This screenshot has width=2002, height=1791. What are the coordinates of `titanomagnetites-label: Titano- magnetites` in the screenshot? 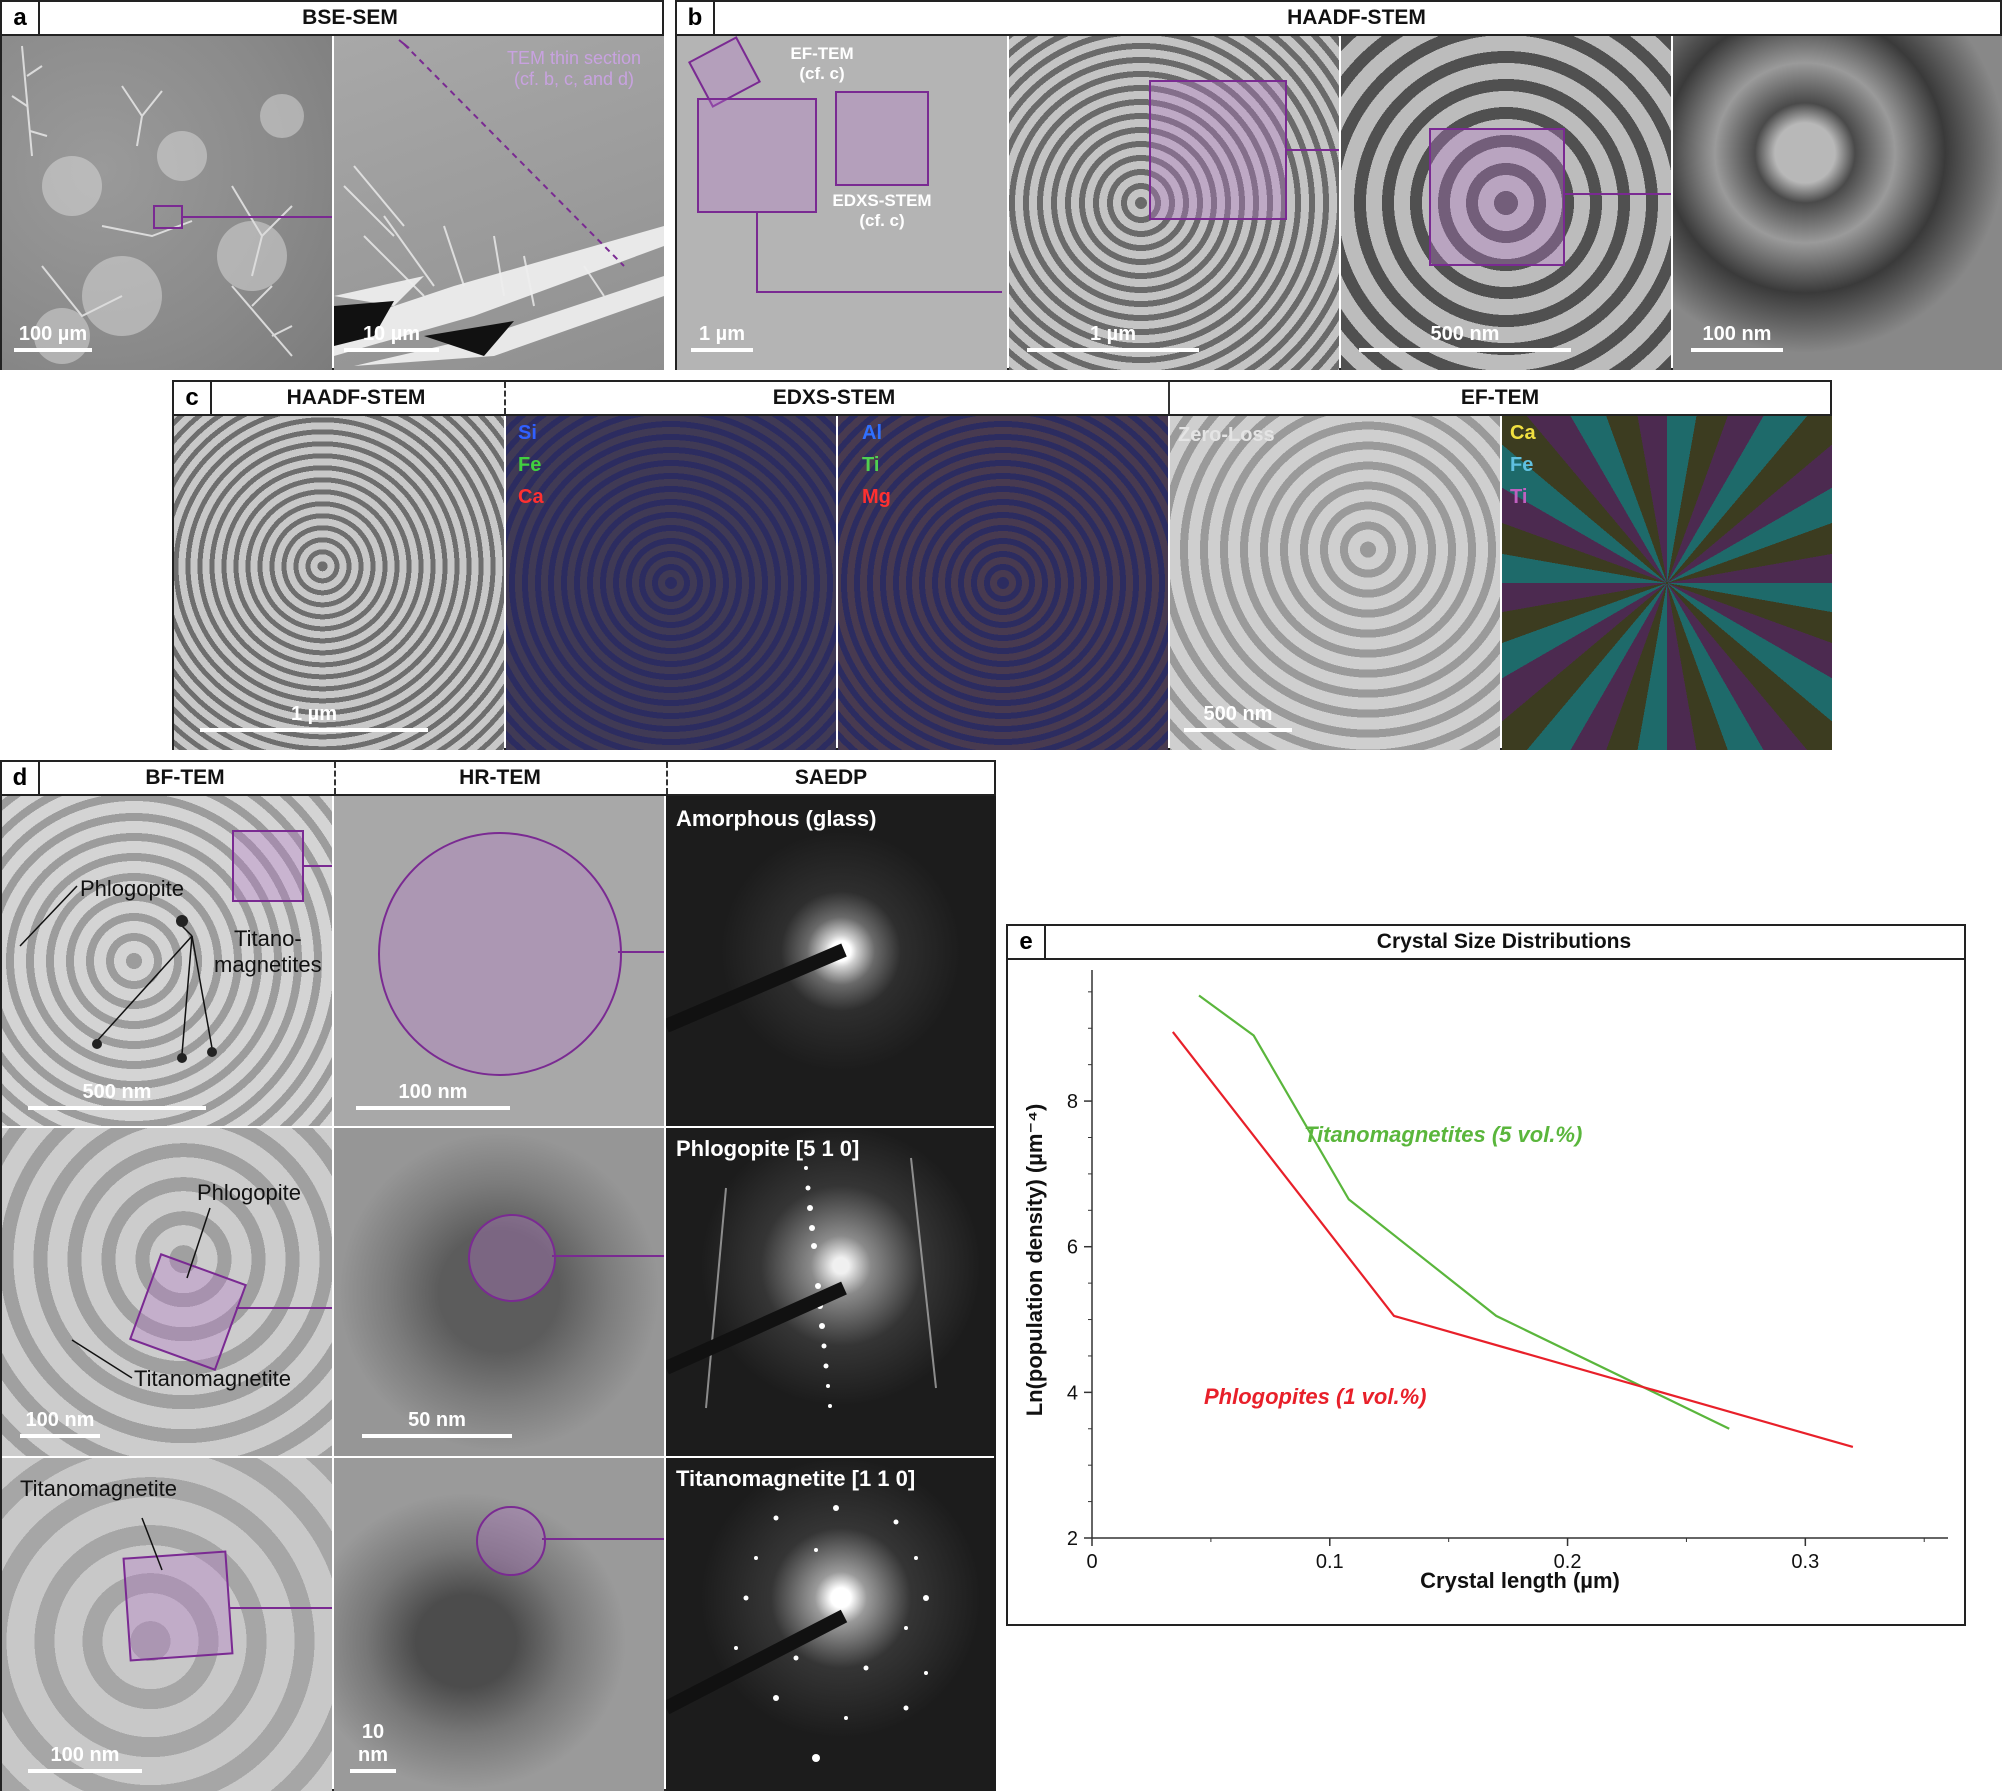 It's located at (268, 951).